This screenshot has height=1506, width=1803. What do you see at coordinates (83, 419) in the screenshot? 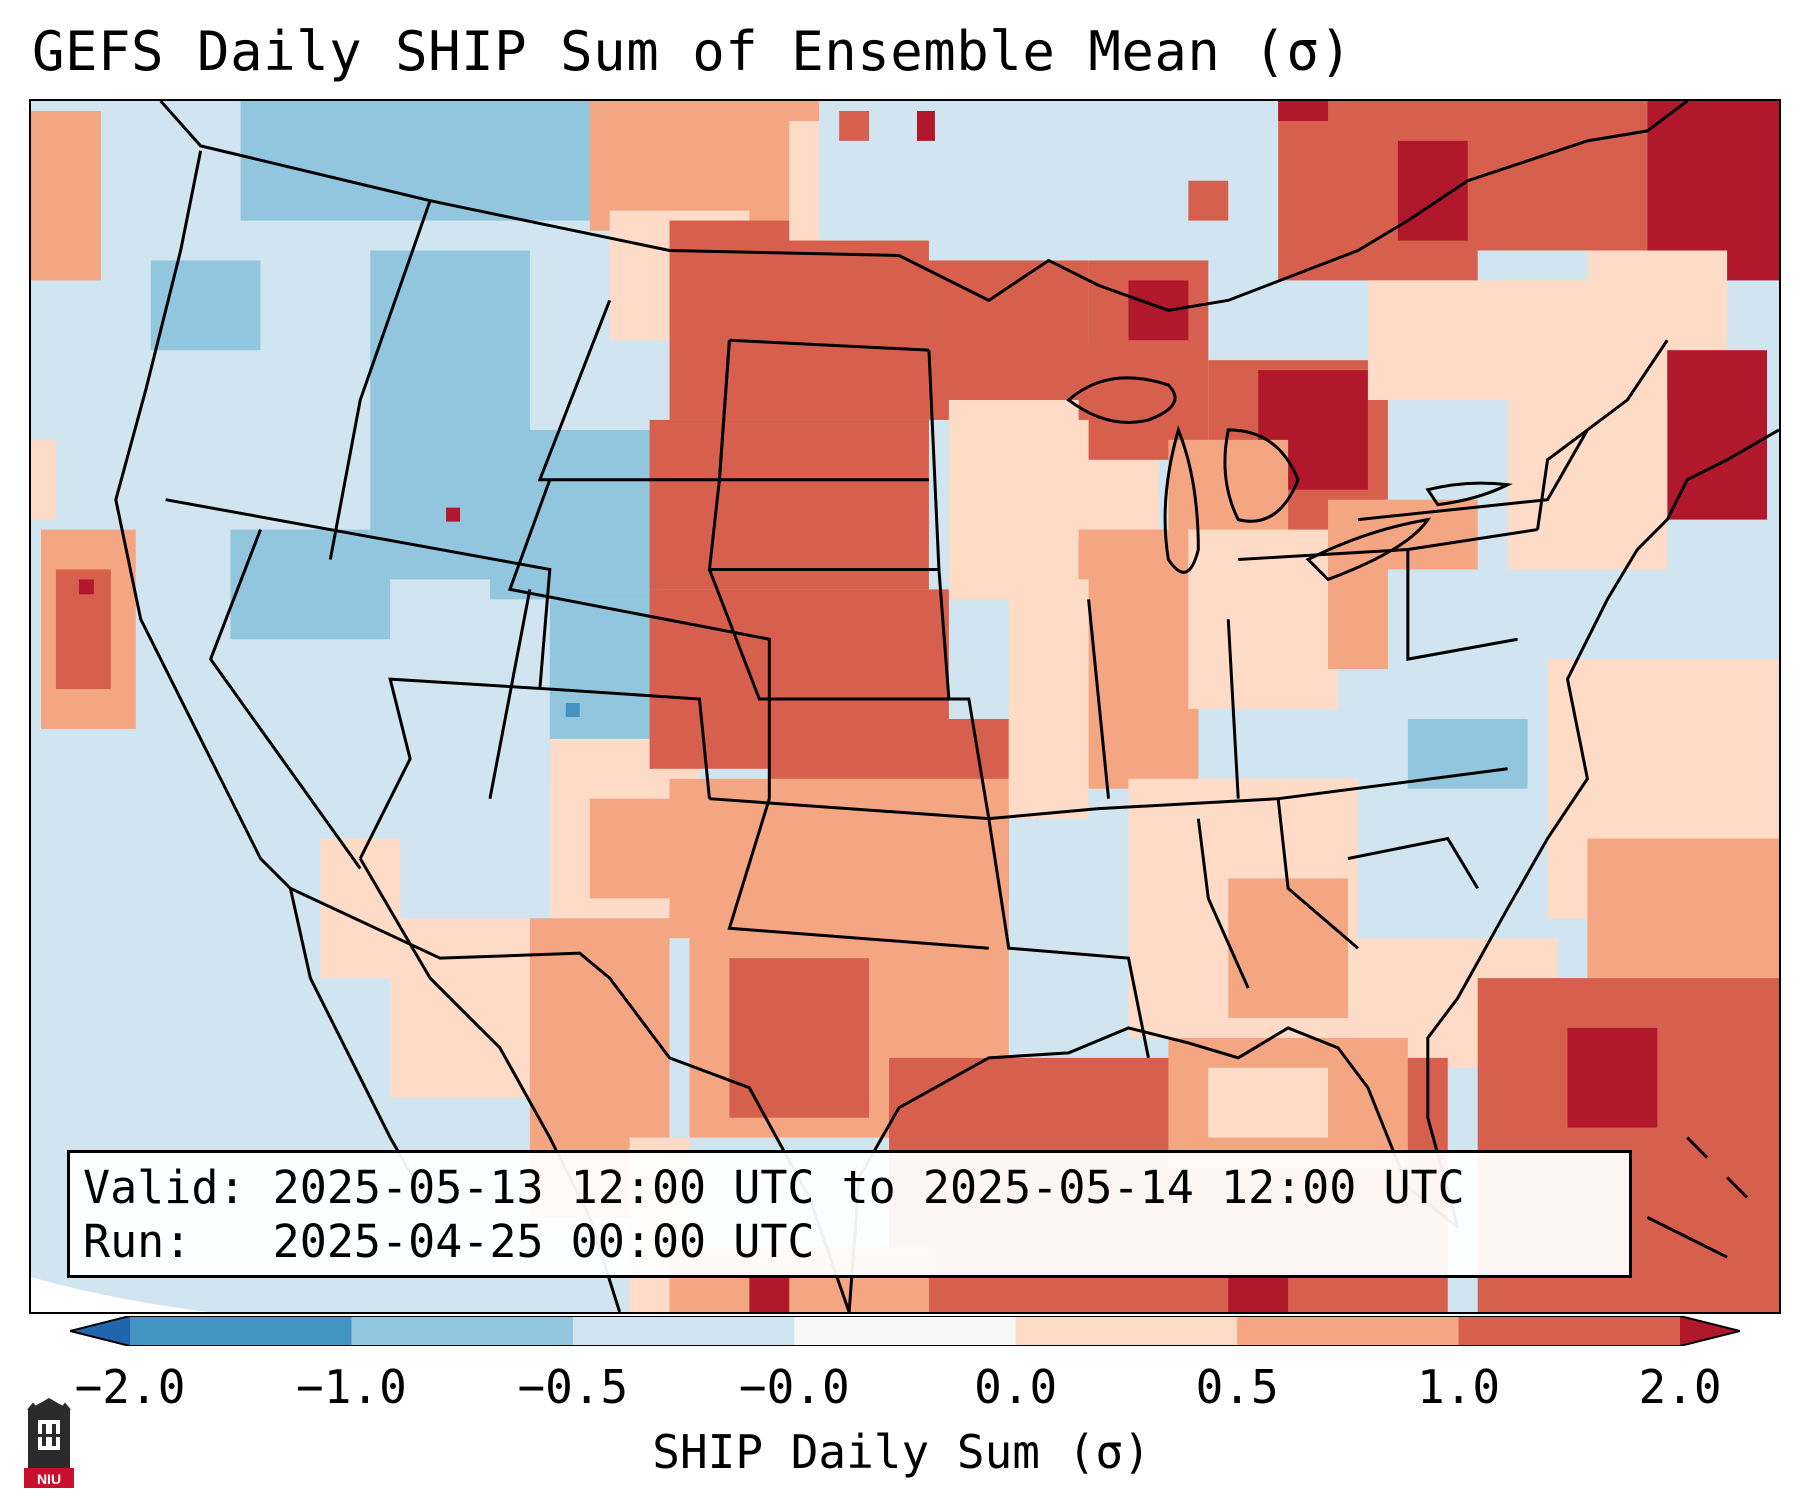
I see `pacific-anomaly-patches` at bounding box center [83, 419].